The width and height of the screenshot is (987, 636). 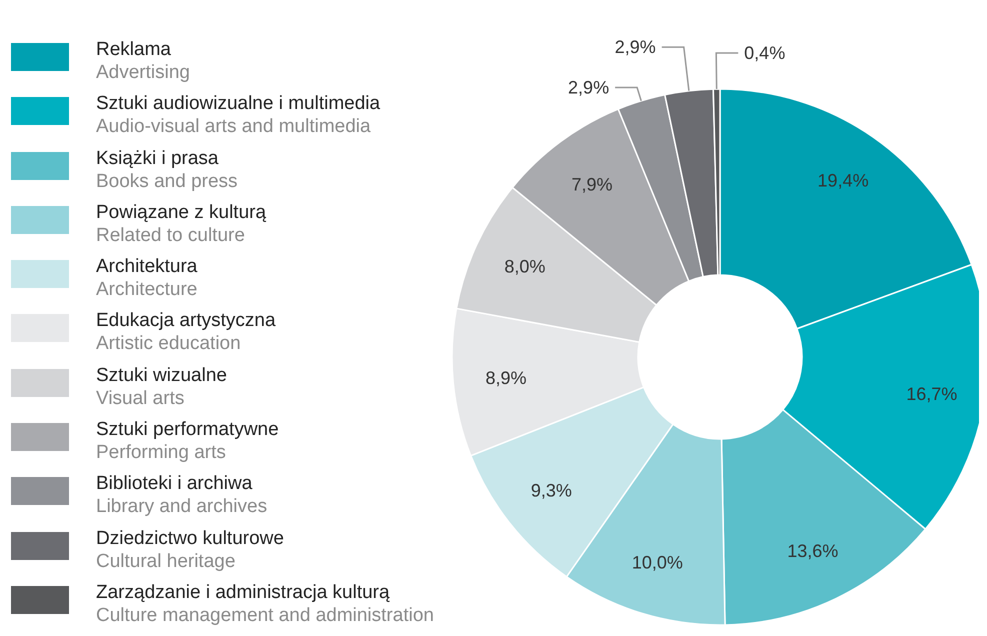 What do you see at coordinates (265, 603) in the screenshot?
I see `legend-label: Zarządzanie i administracja kulturą Culture management and administration` at bounding box center [265, 603].